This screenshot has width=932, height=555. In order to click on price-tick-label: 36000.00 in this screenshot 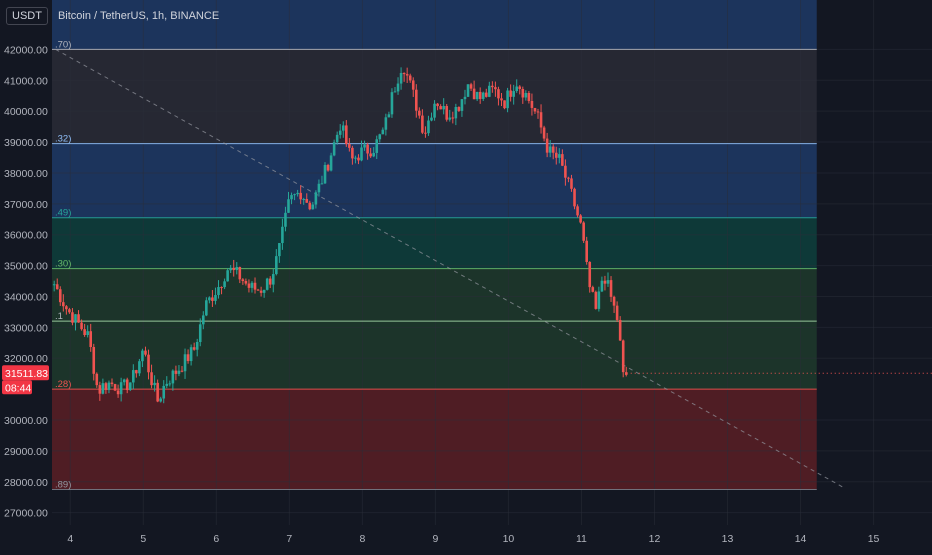, I will do `click(26, 236)`.